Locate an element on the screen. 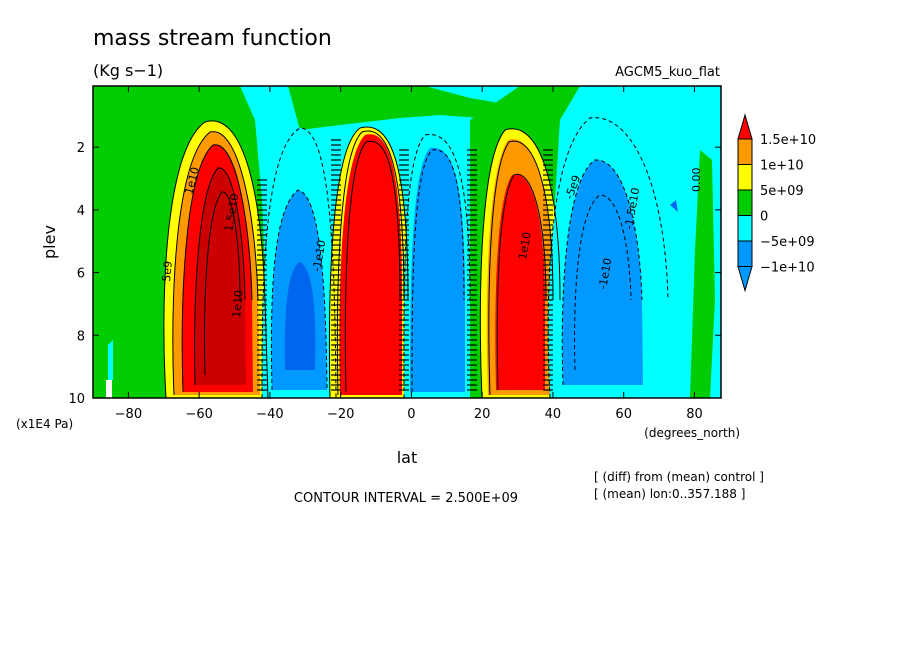  contour-interval: CONTOUR INTERVAL = 2.500E+09 is located at coordinates (406, 498).